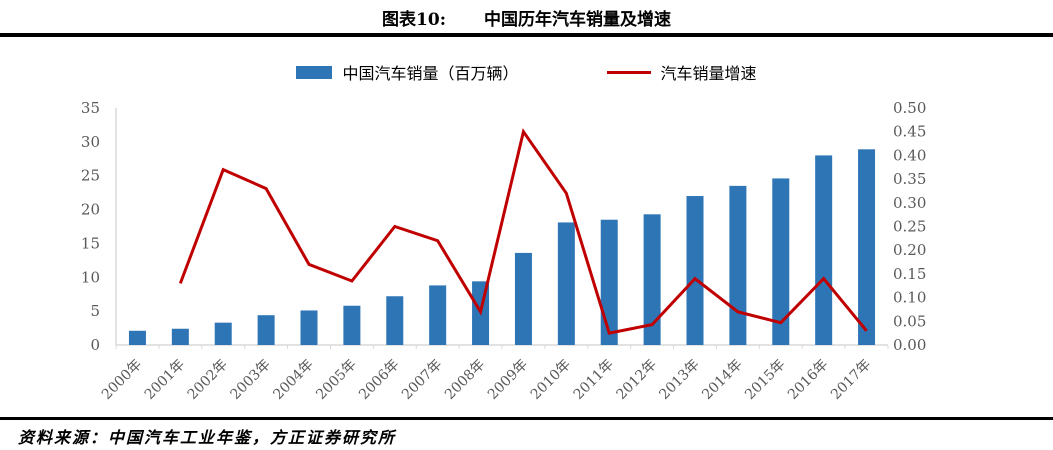  What do you see at coordinates (122, 380) in the screenshot?
I see `x-axis-label: 2000年` at bounding box center [122, 380].